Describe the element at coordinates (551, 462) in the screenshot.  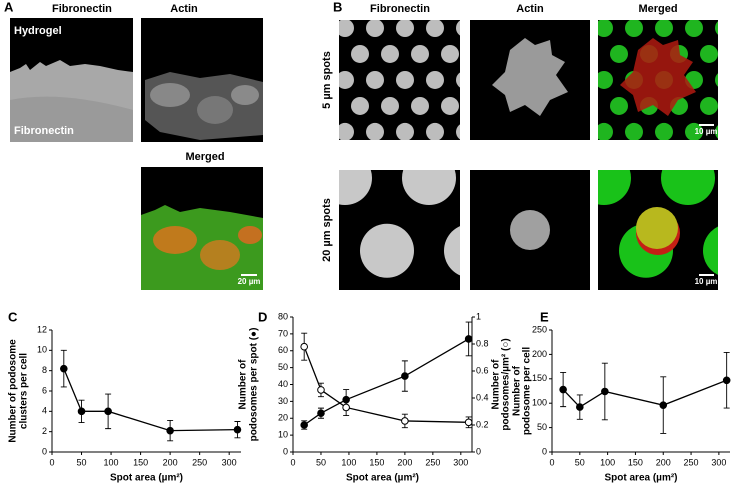
I see `x-tick-label: 0` at that location.